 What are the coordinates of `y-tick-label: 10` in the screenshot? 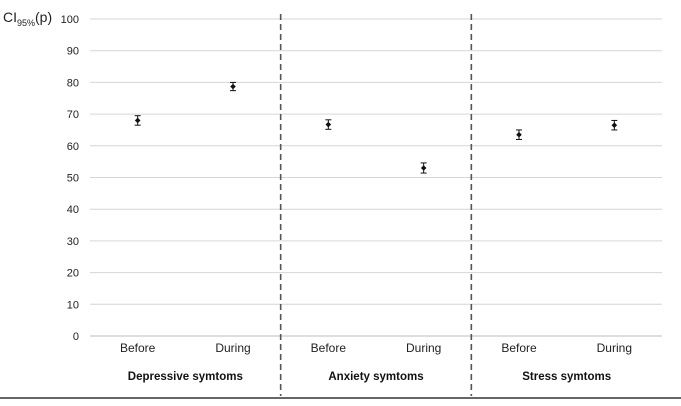 It's located at (73, 305).